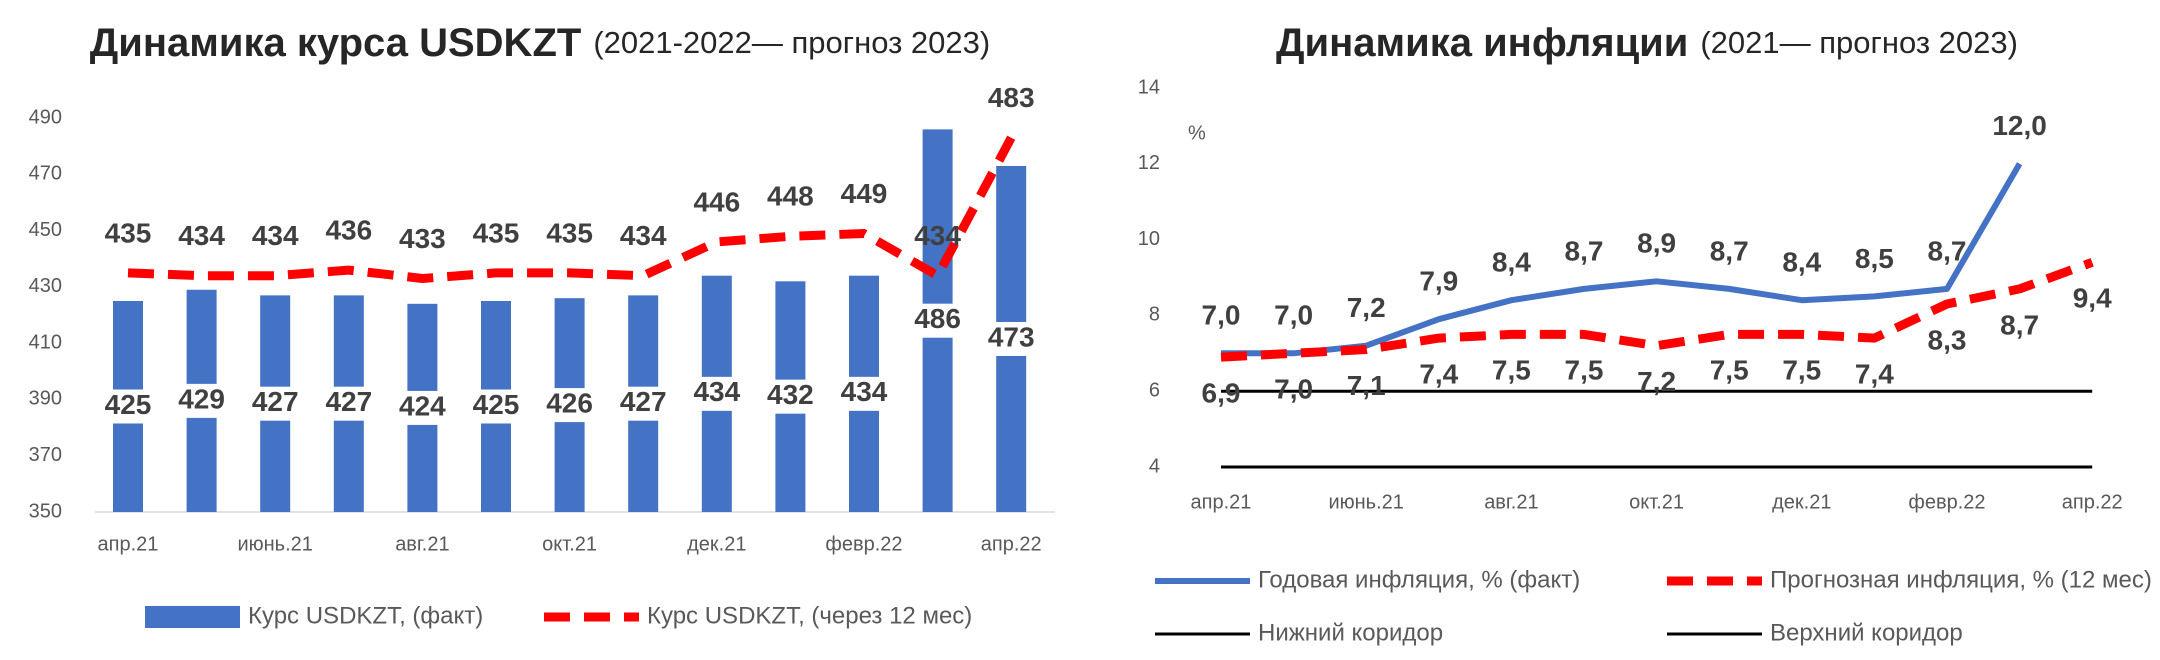 Image resolution: width=2160 pixels, height=660 pixels. I want to click on series-line, so click(1657, 310).